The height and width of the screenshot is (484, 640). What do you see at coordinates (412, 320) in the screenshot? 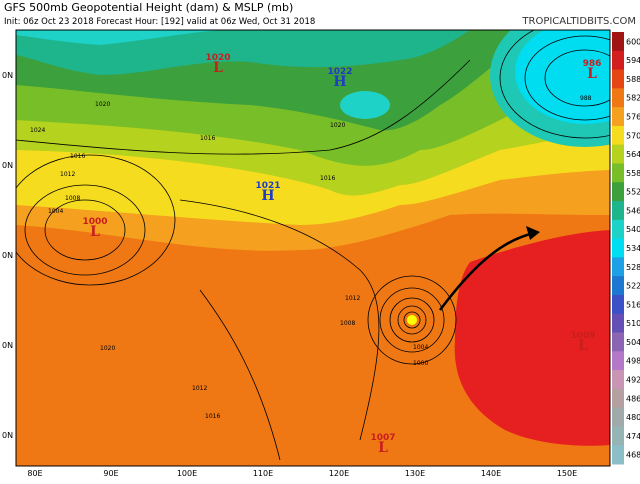
I see `typhoon-core` at bounding box center [412, 320].